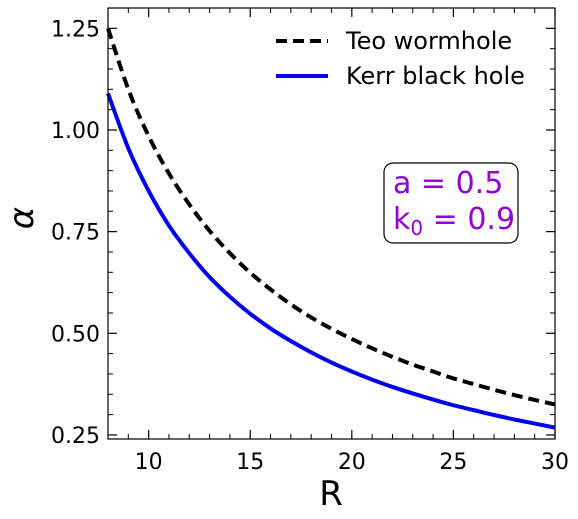 The image size is (578, 519). What do you see at coordinates (331, 494) in the screenshot?
I see `x-axis-label: R` at bounding box center [331, 494].